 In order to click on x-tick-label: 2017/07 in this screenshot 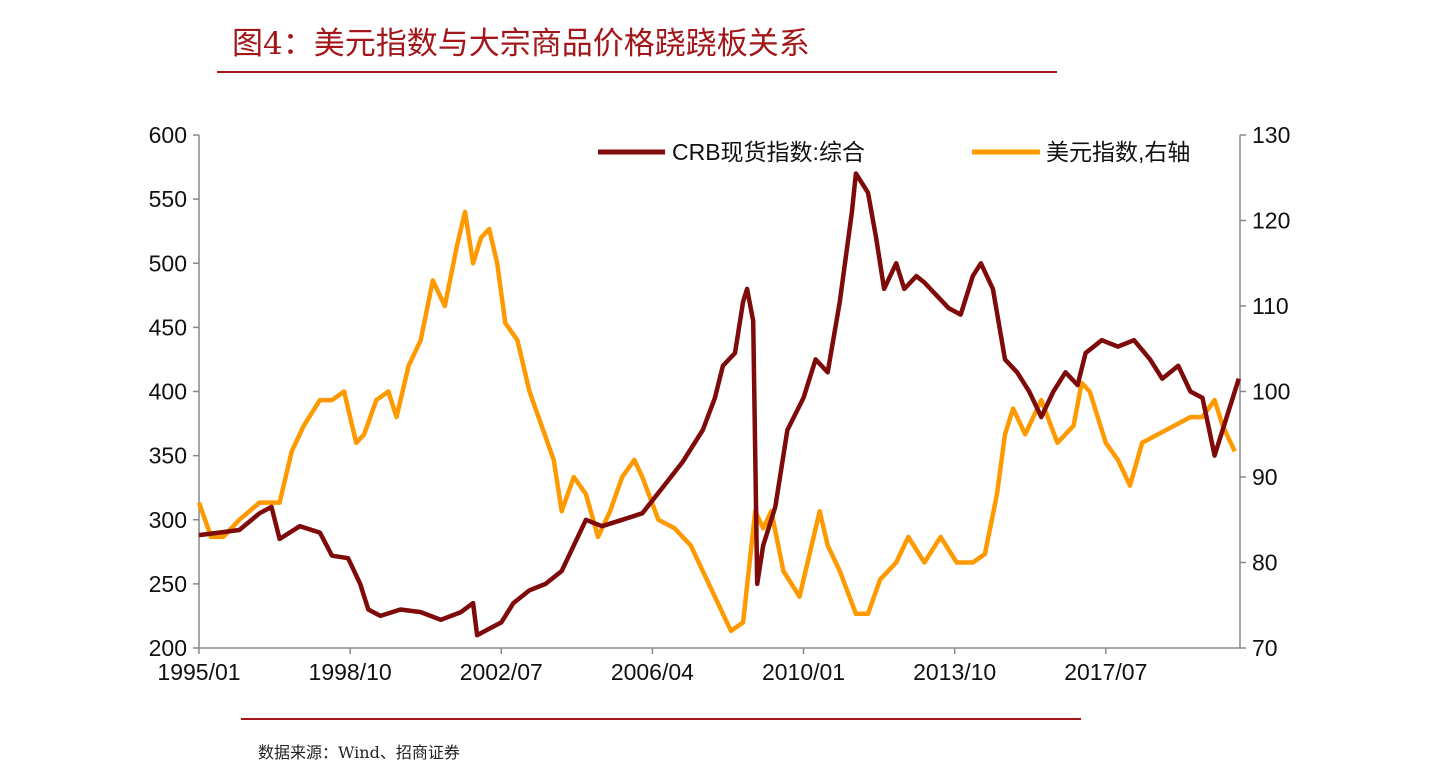, I will do `click(1105, 672)`.